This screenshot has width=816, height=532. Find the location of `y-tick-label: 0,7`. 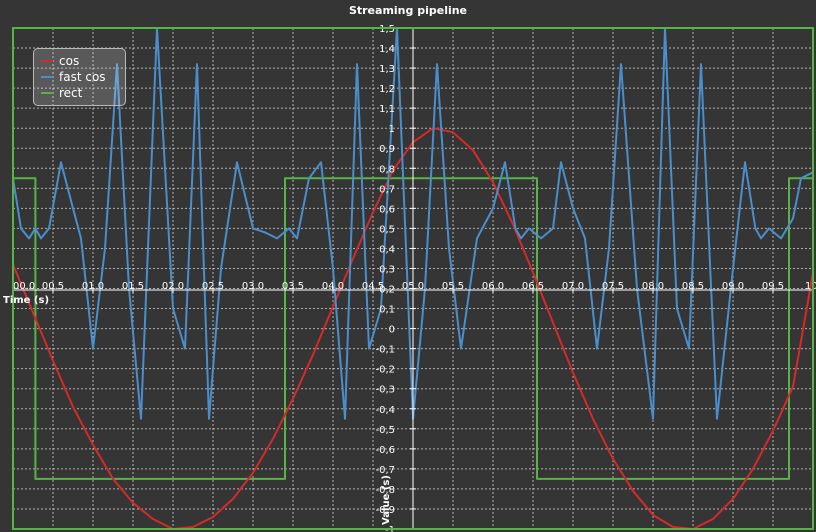

y-tick-label: 0,7 is located at coordinates (387, 189).